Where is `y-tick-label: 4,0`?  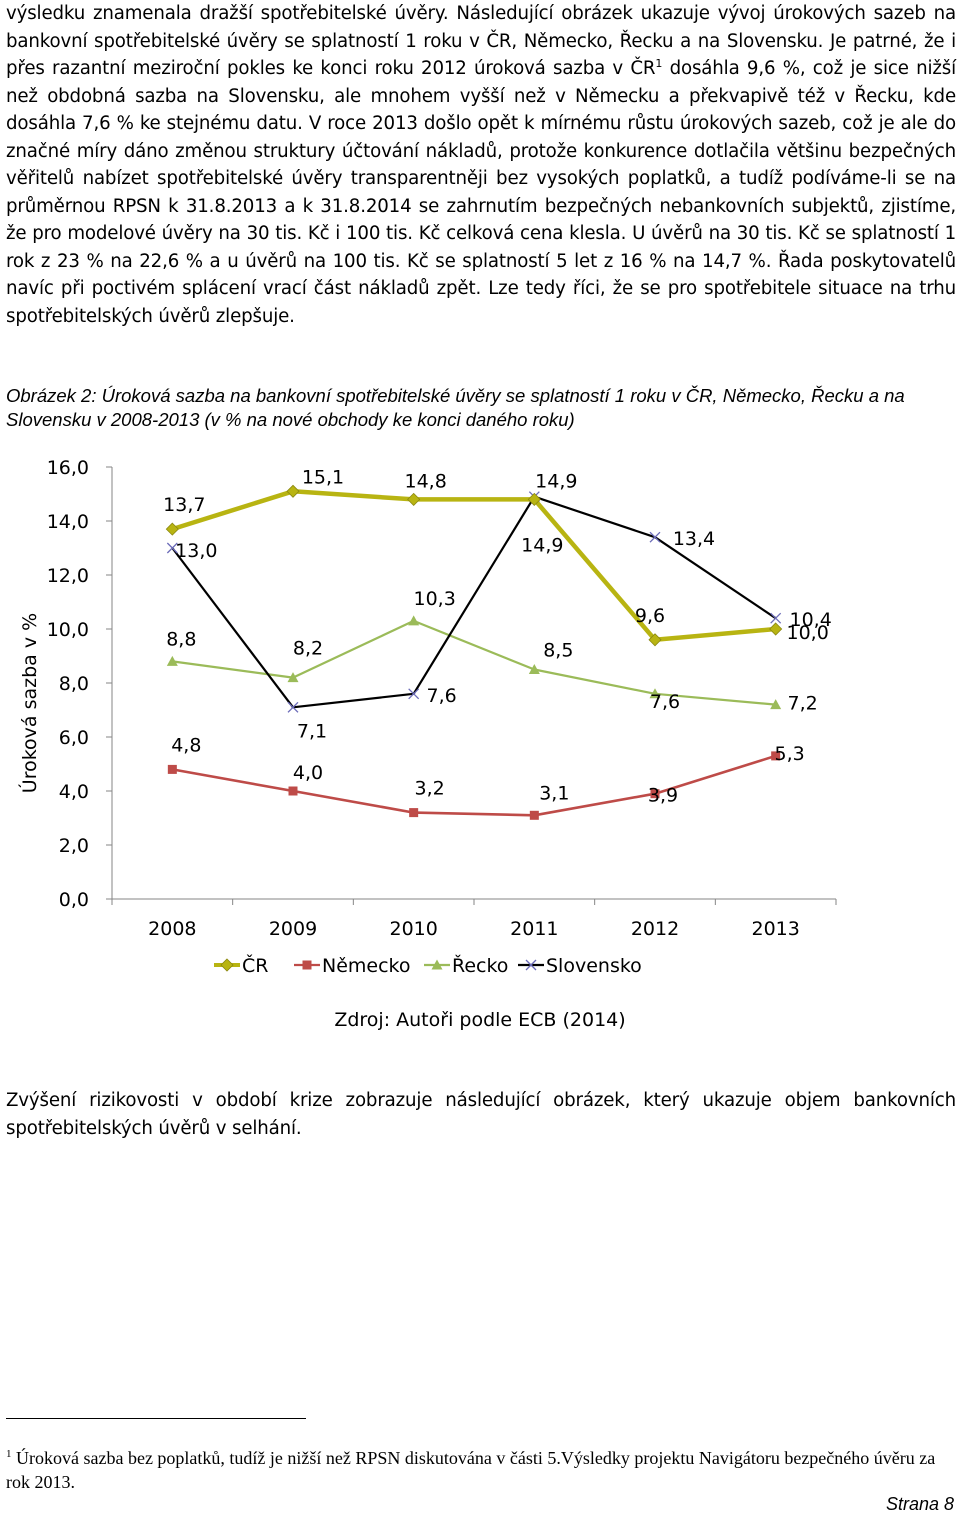 y-tick-label: 4,0 is located at coordinates (74, 792).